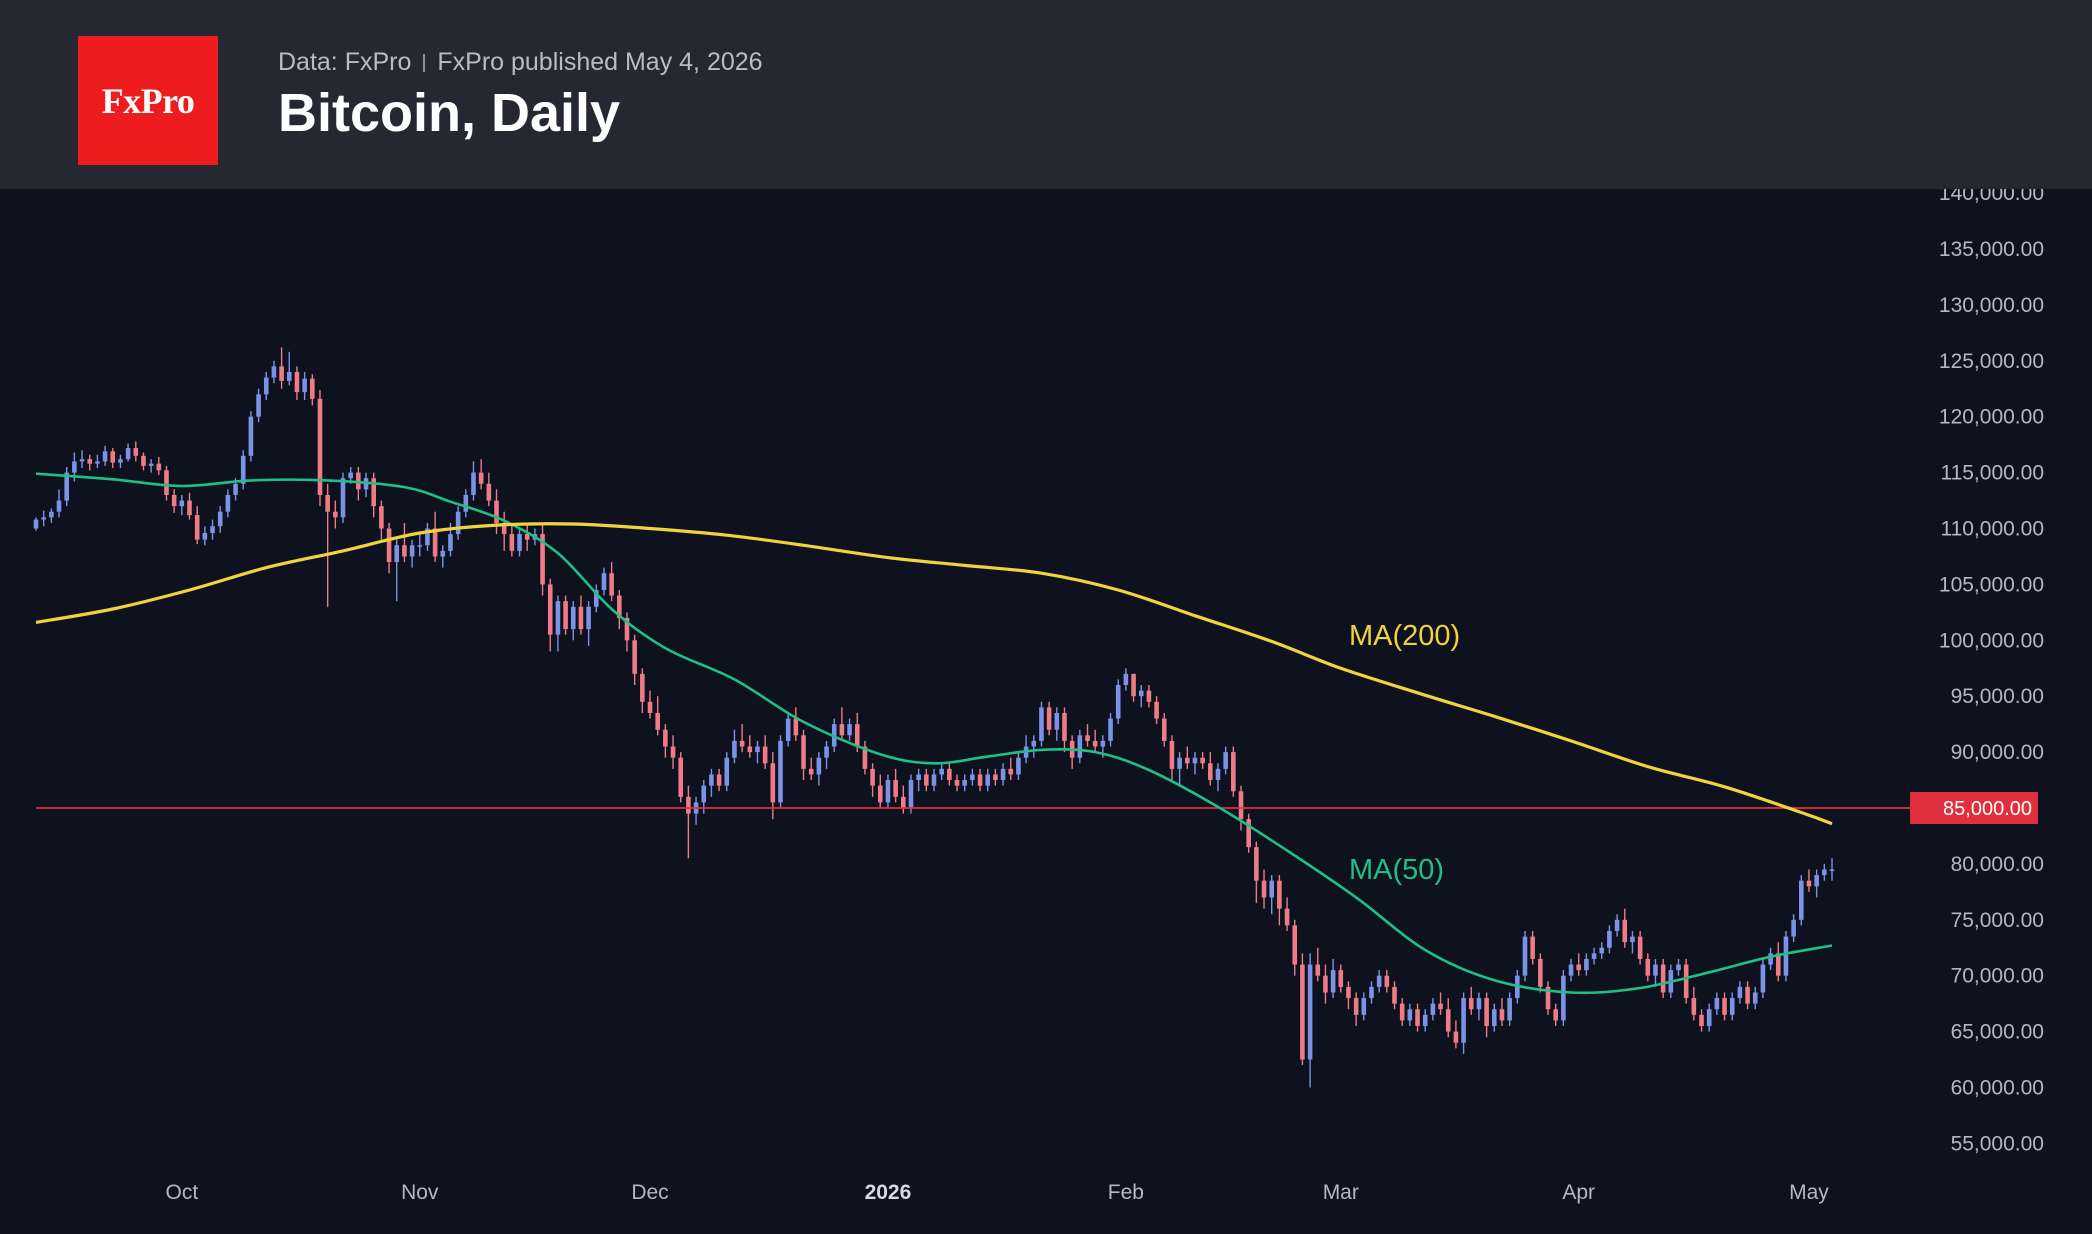  Describe the element at coordinates (449, 113) in the screenshot. I see `chart-title: Bitcoin, Daily` at that location.